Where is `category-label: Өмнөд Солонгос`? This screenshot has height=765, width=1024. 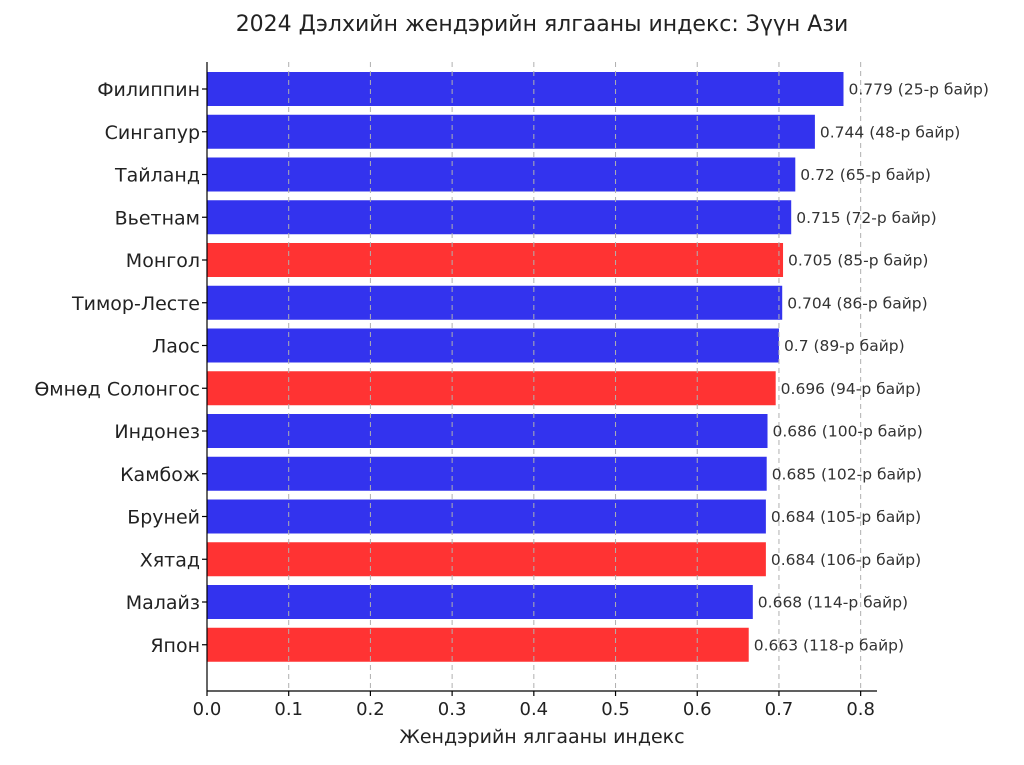
category-label: Өмнөд Солонгос is located at coordinates (117, 389).